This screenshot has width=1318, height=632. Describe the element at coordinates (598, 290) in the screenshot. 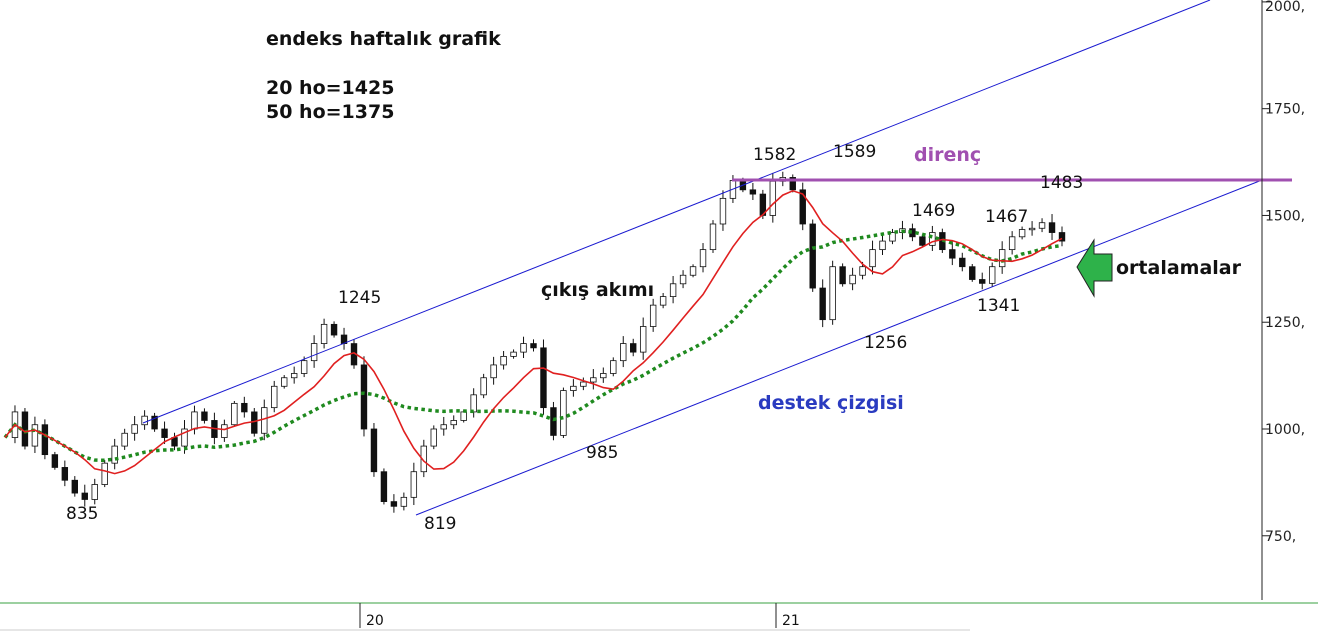

I see `cikis-akimi-label: çıkış akımı` at that location.